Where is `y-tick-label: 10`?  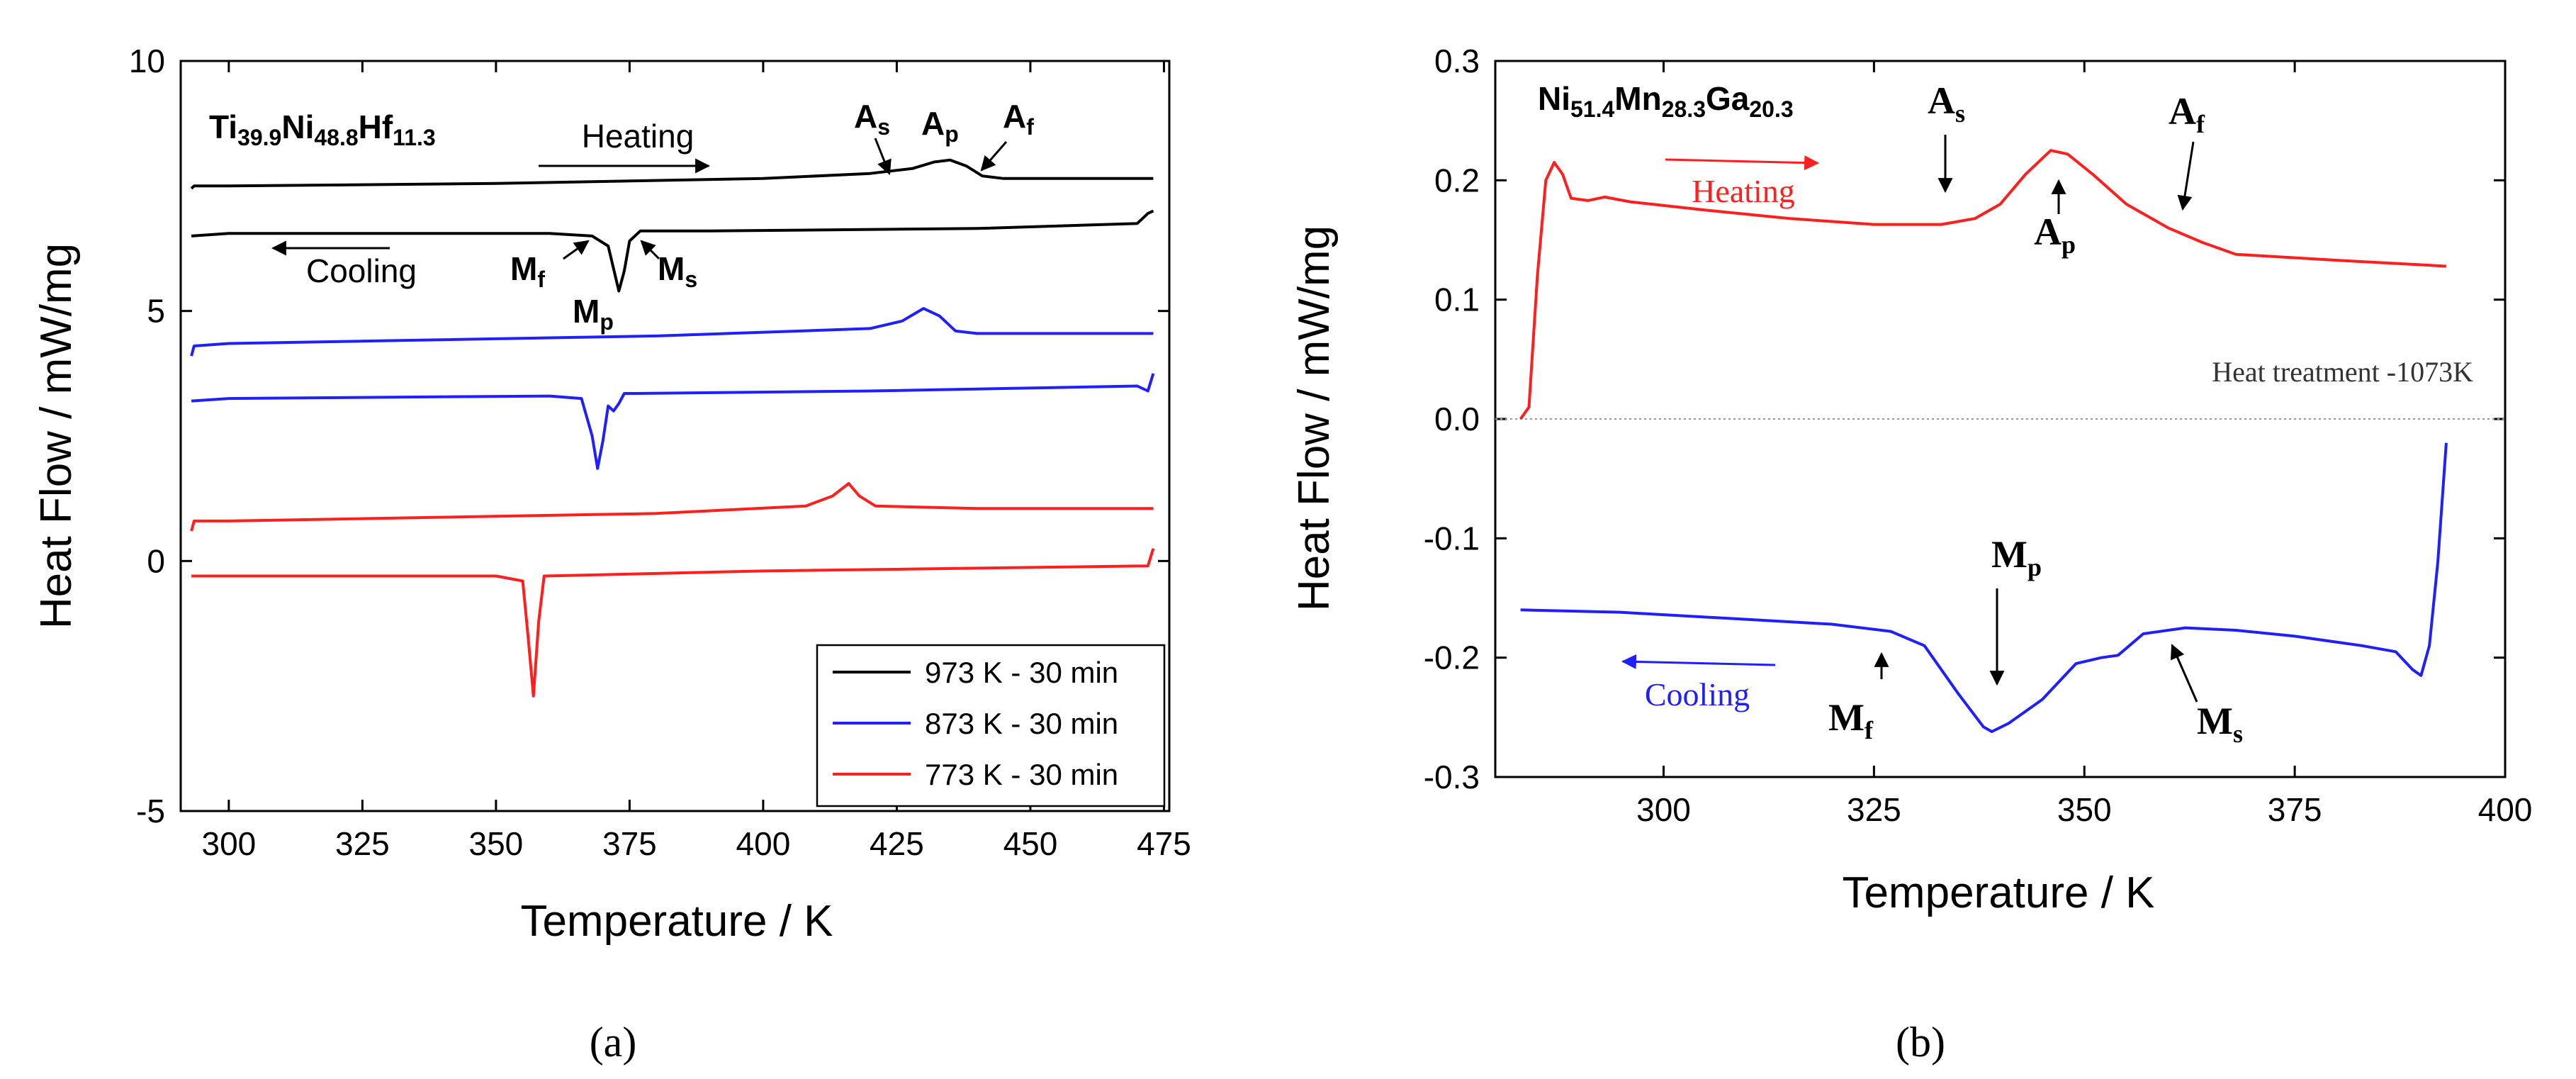
y-tick-label: 10 is located at coordinates (147, 61).